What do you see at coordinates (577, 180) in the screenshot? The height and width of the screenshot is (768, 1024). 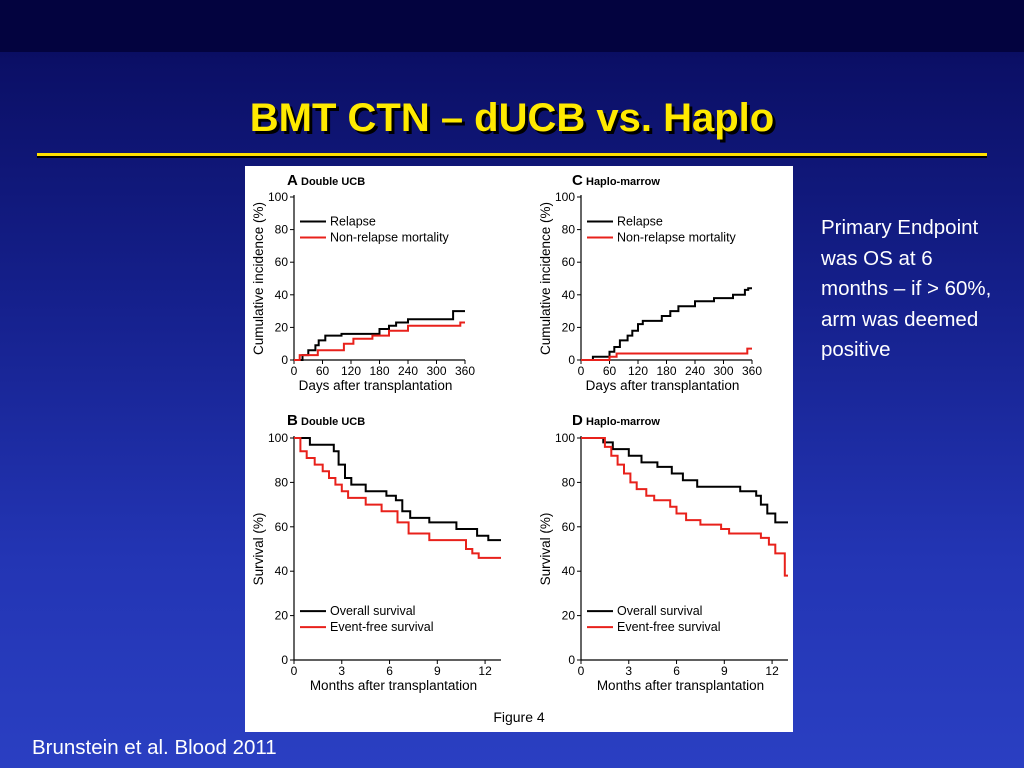 I see `panel-letter: C` at bounding box center [577, 180].